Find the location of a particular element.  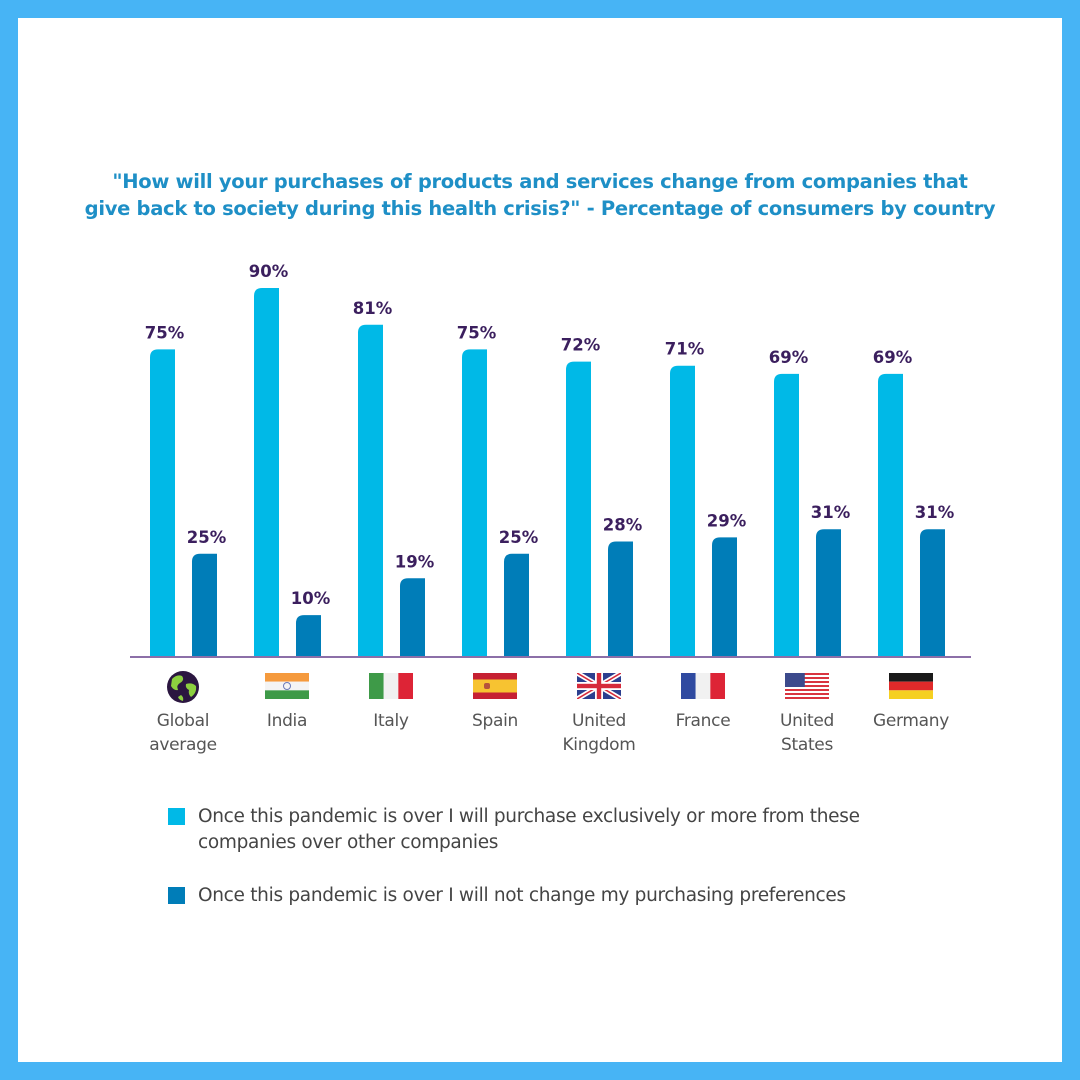

category-label: Spain is located at coordinates (495, 721).